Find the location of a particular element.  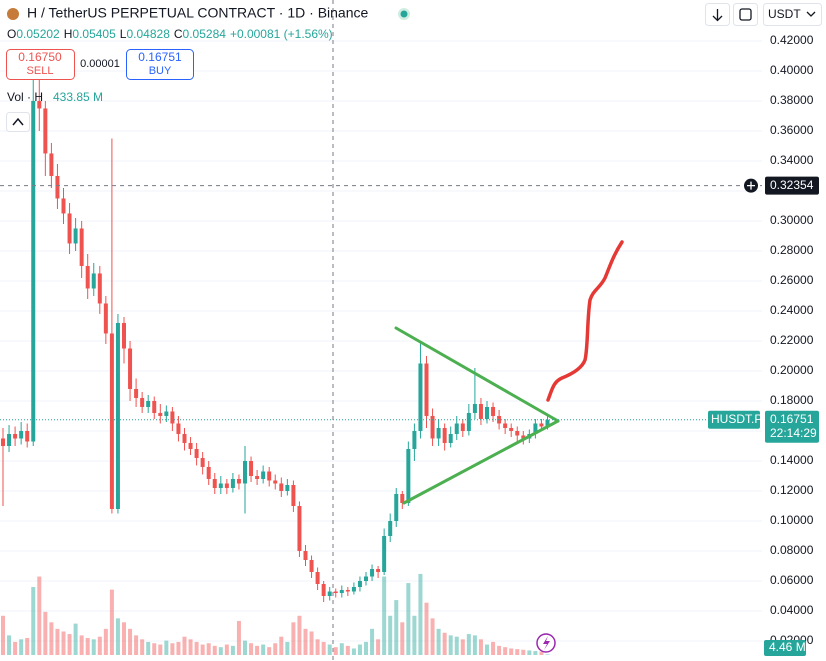

fullscreen-button is located at coordinates (745, 14).